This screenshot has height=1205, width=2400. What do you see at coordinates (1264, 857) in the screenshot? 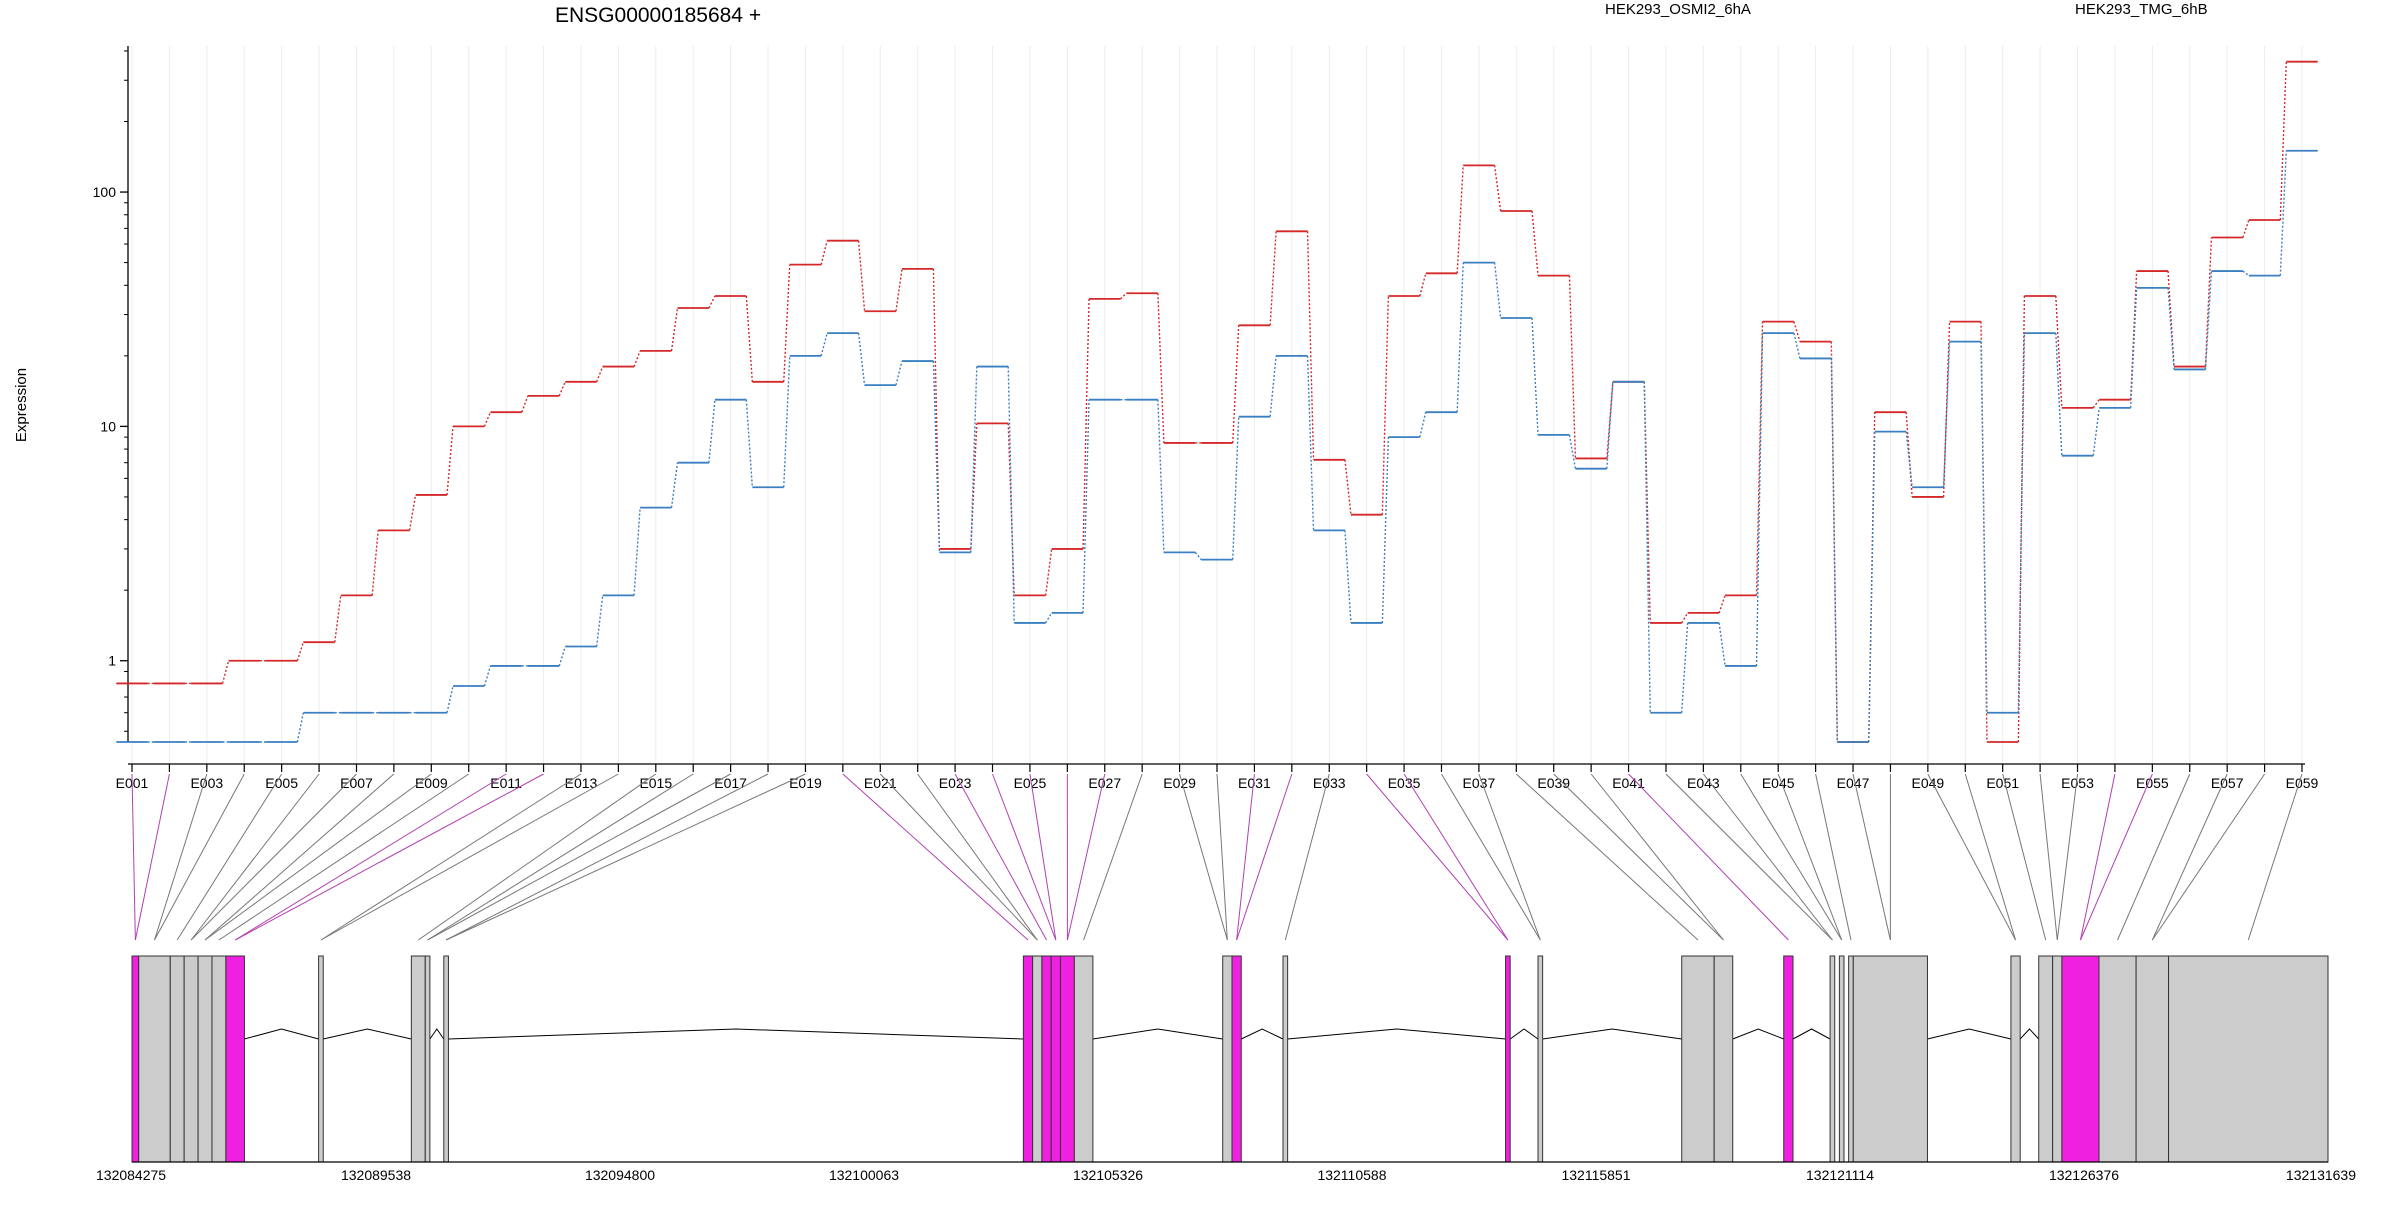
I see `connector-E032` at bounding box center [1264, 857].